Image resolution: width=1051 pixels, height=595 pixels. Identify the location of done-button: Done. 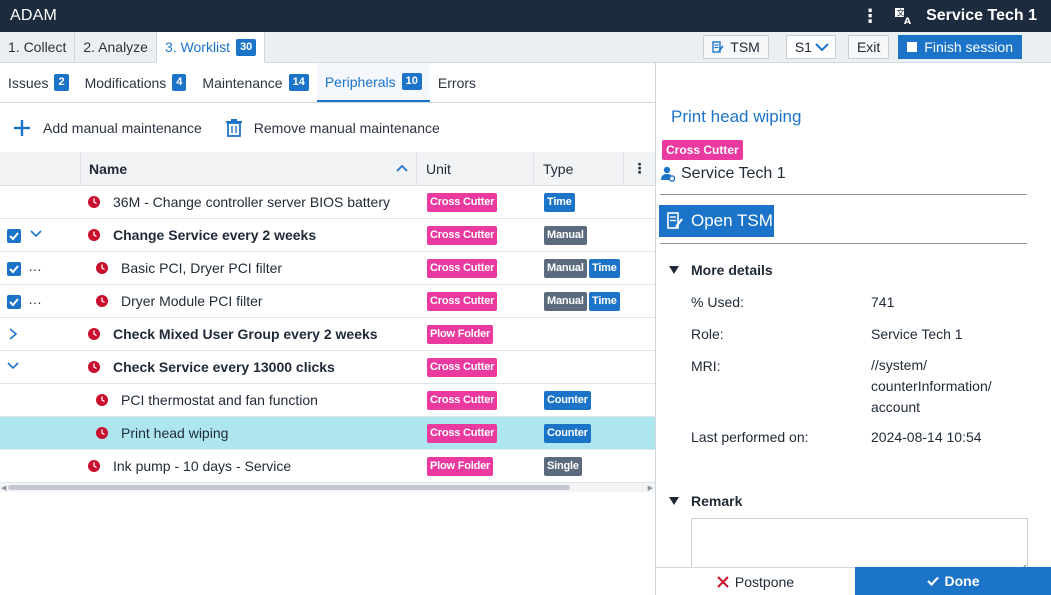
(953, 581).